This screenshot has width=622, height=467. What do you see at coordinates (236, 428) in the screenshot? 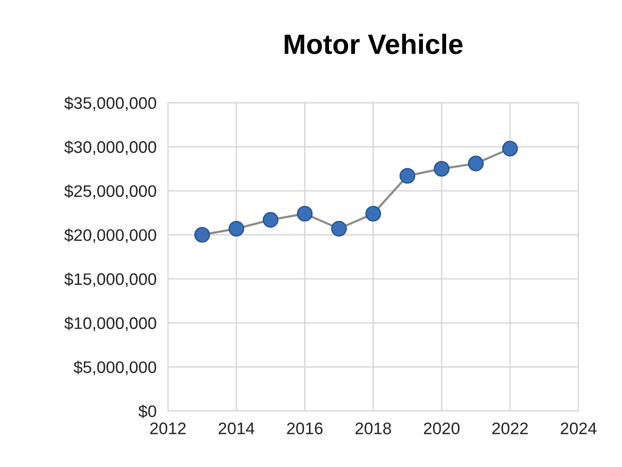
I see `x-tick-label: 2014` at bounding box center [236, 428].